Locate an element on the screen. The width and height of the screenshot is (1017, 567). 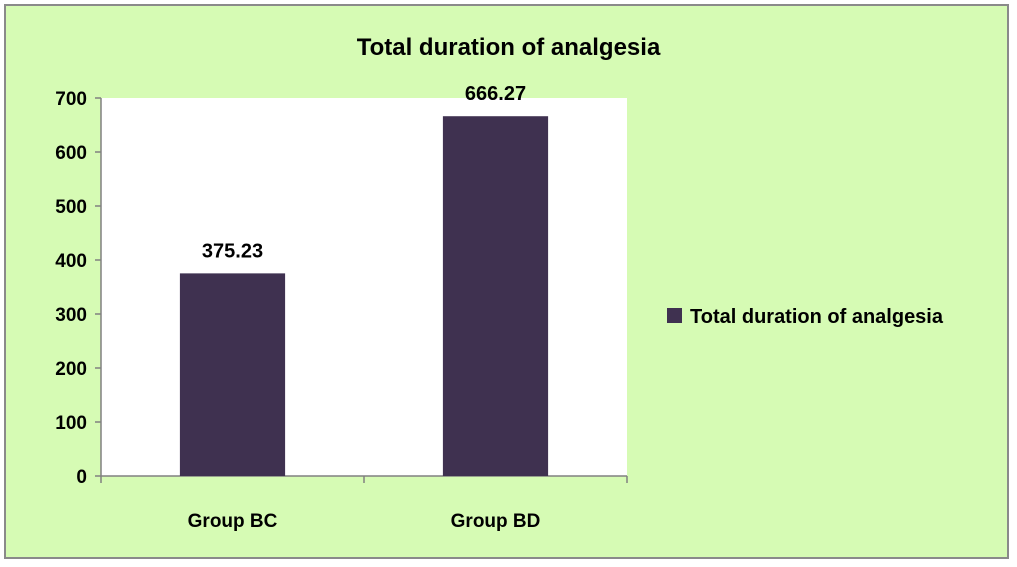
y-axis: 0 100 200 300 400 500 600 700 is located at coordinates (78, 288).